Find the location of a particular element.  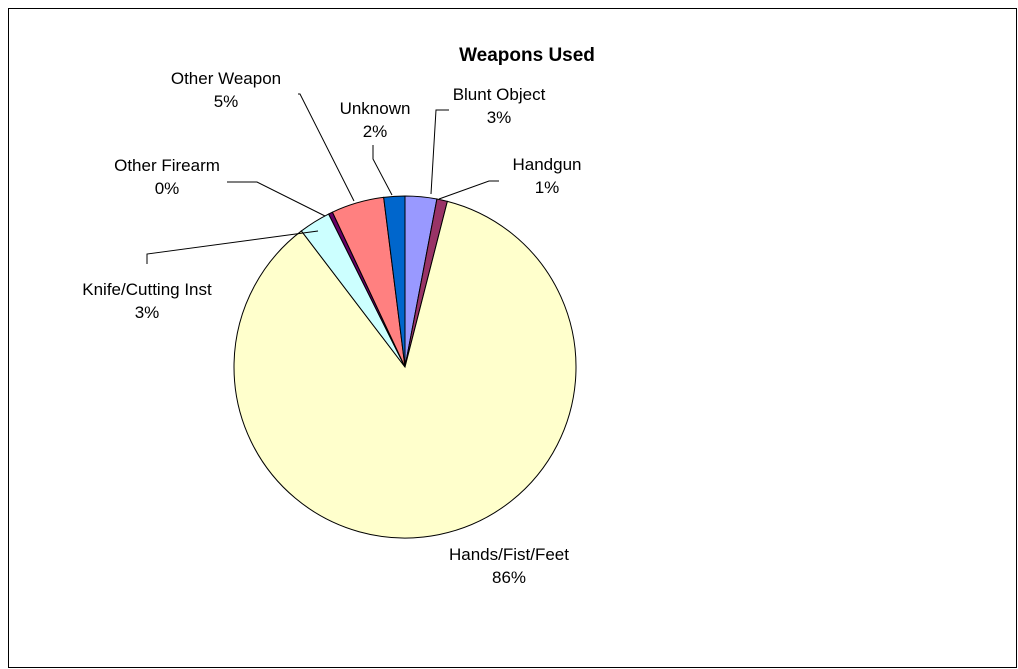

slice-percent-label-hands-fist-feet: 86% is located at coordinates (509, 577).